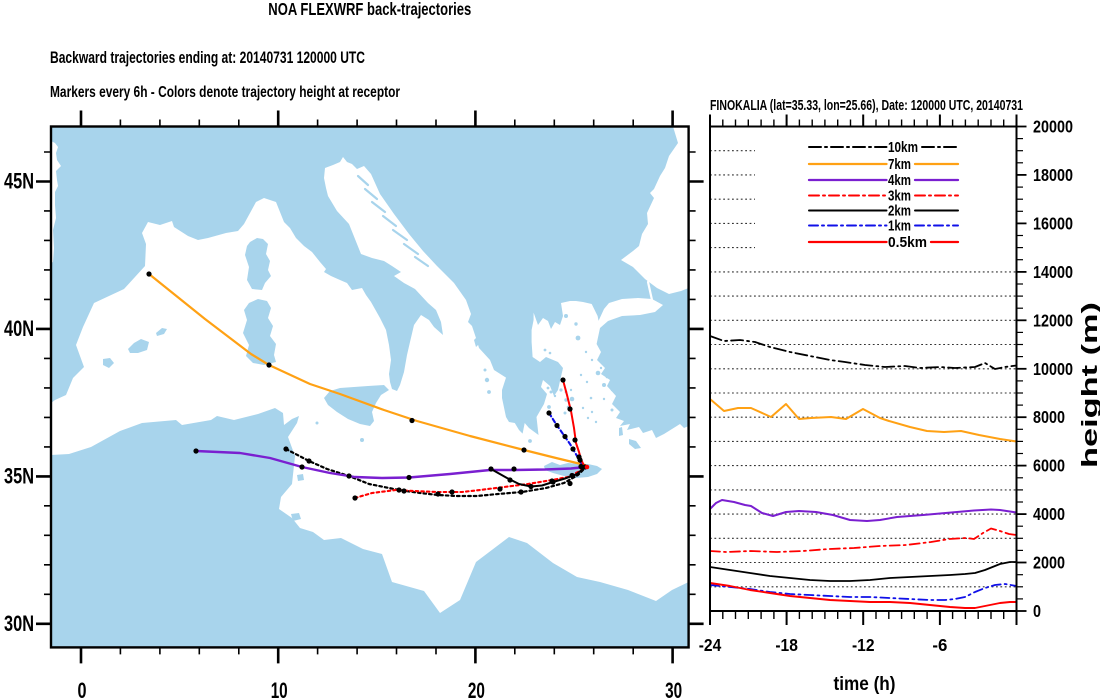  I want to click on svg-text: 10, so click(279, 689).